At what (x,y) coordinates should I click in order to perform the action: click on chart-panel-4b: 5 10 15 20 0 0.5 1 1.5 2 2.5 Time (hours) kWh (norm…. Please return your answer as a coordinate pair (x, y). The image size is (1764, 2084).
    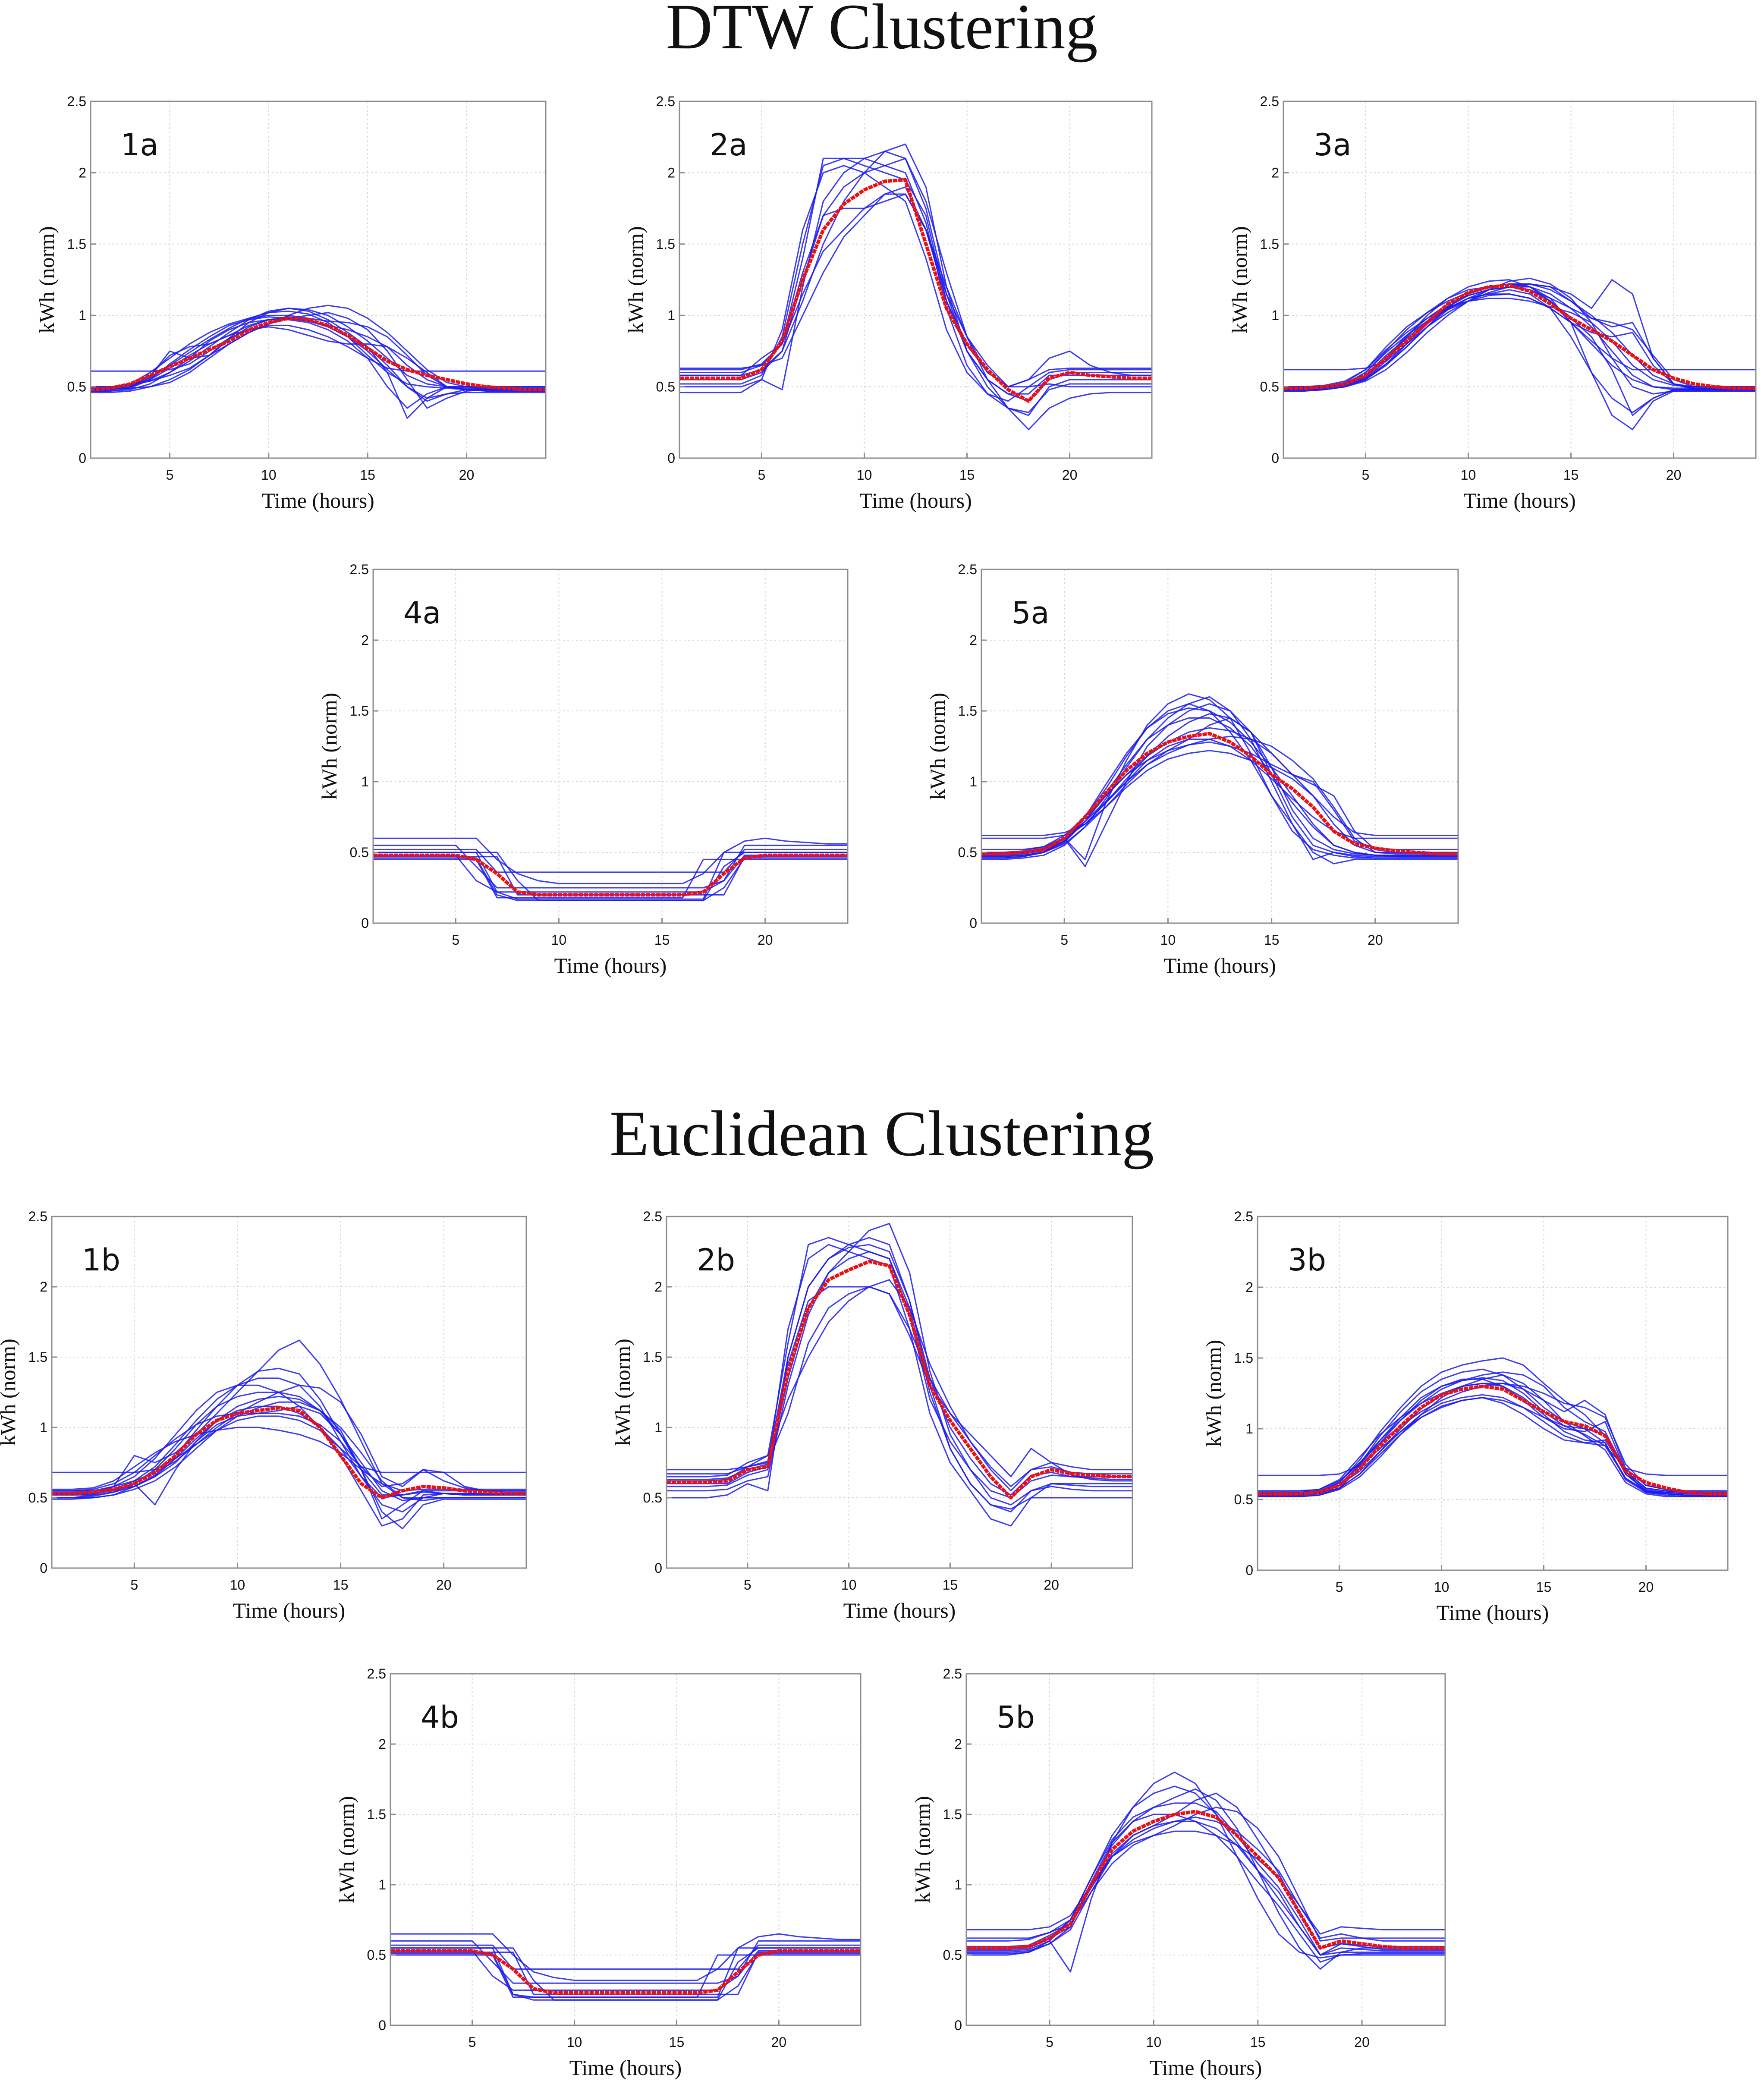
    Looking at the image, I should click on (598, 1873).